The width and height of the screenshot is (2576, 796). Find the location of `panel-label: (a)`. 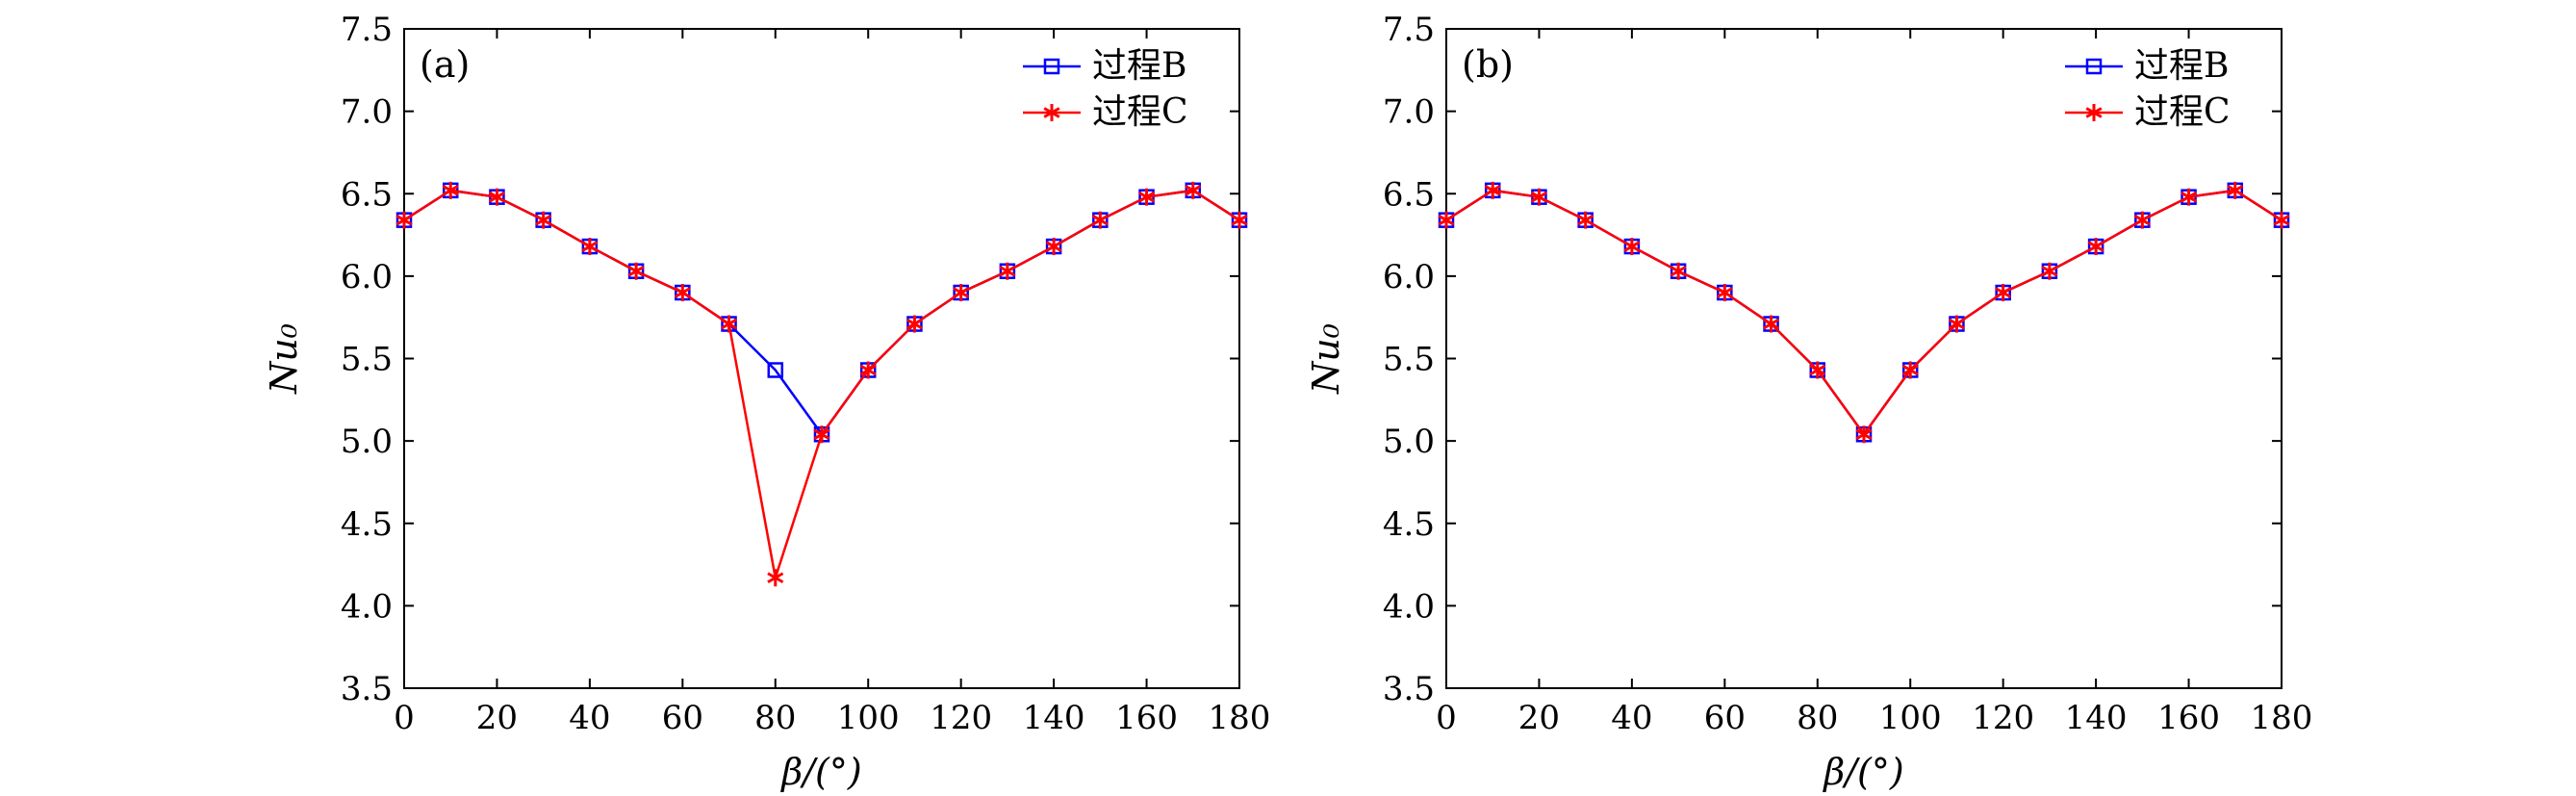

panel-label: (a) is located at coordinates (445, 64).